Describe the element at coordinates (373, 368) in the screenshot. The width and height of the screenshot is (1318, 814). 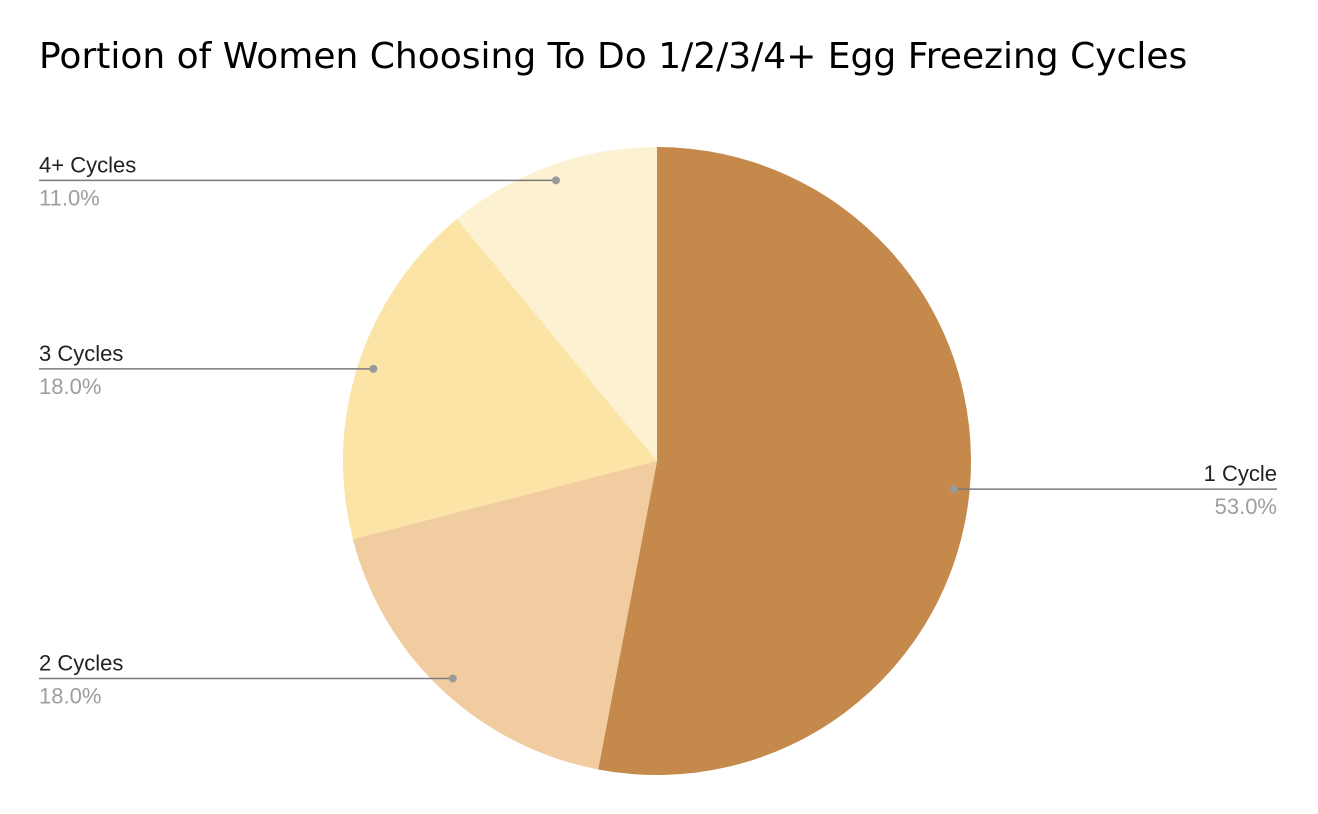
I see `leader-dot-3-cycles` at that location.